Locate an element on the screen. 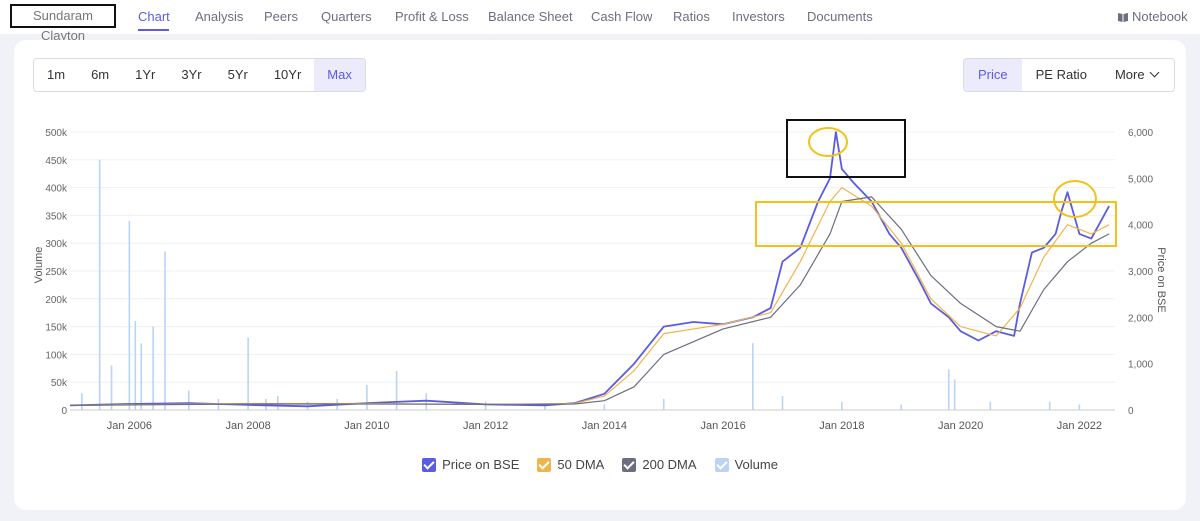  y-left-tick-label: 200k is located at coordinates (56, 300).